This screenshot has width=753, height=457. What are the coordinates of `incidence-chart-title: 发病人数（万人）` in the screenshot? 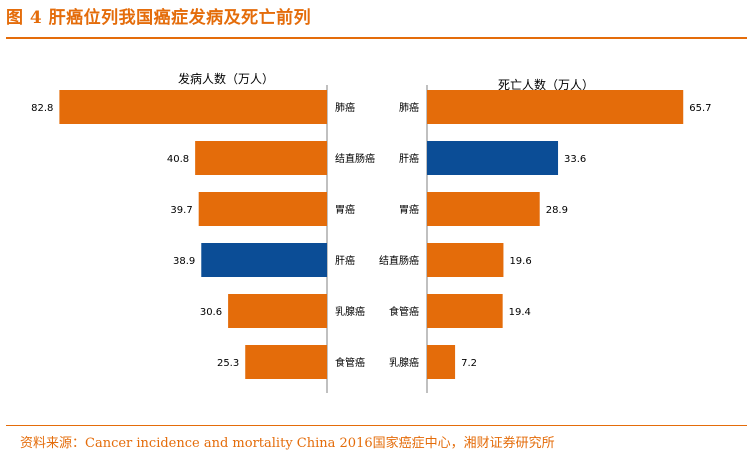 It's located at (226, 79).